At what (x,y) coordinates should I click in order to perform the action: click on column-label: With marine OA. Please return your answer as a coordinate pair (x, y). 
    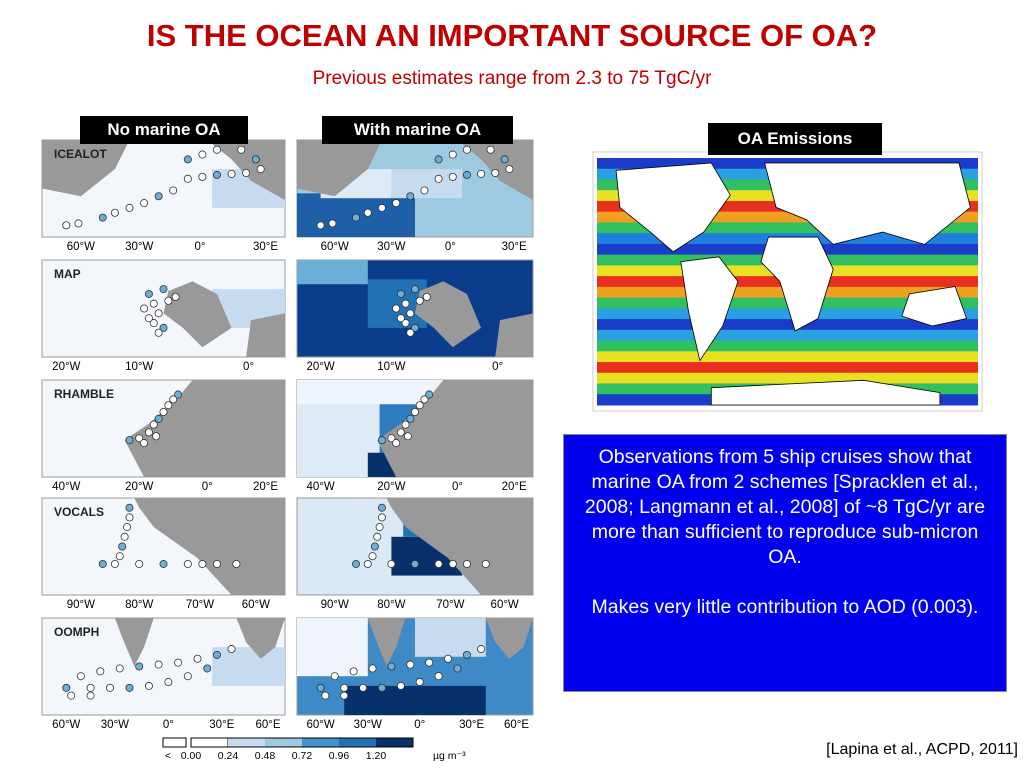
    Looking at the image, I should click on (417, 130).